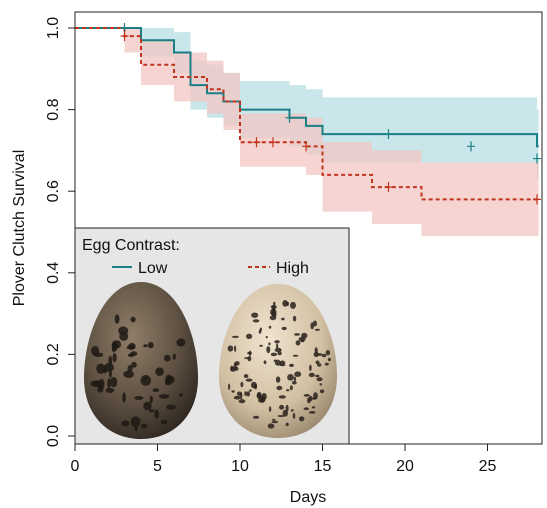 The height and width of the screenshot is (508, 547). What do you see at coordinates (19, 228) in the screenshot?
I see `y-axis-title: Plover Clutch Survival` at bounding box center [19, 228].